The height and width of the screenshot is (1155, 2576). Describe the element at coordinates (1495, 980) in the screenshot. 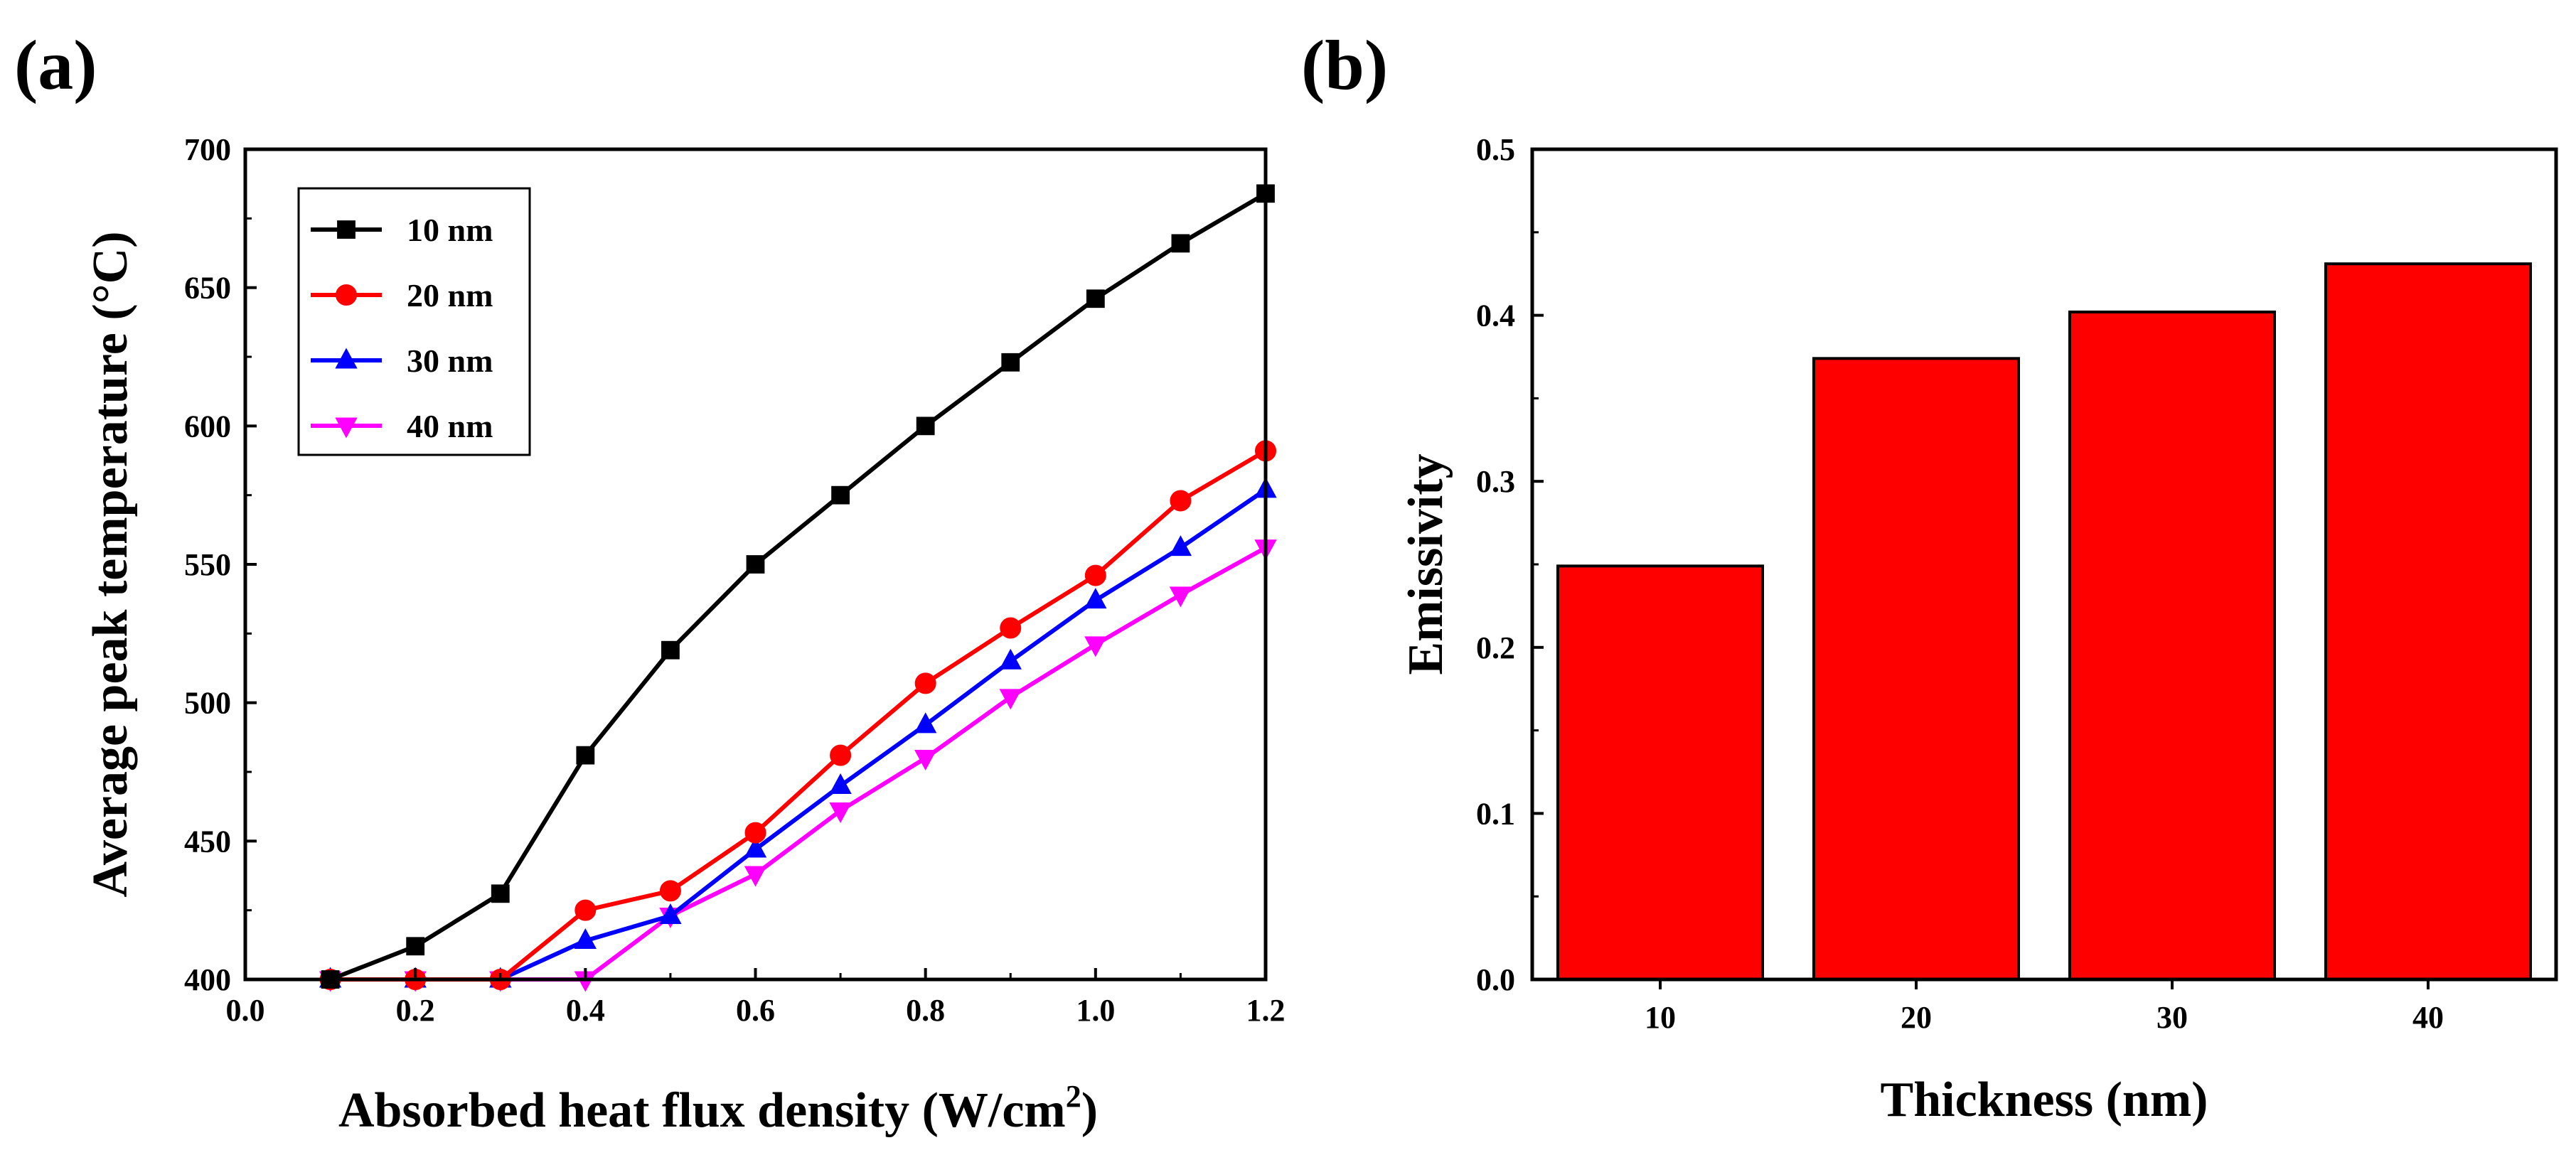

I see `y-tick-label-b: 0.0` at that location.